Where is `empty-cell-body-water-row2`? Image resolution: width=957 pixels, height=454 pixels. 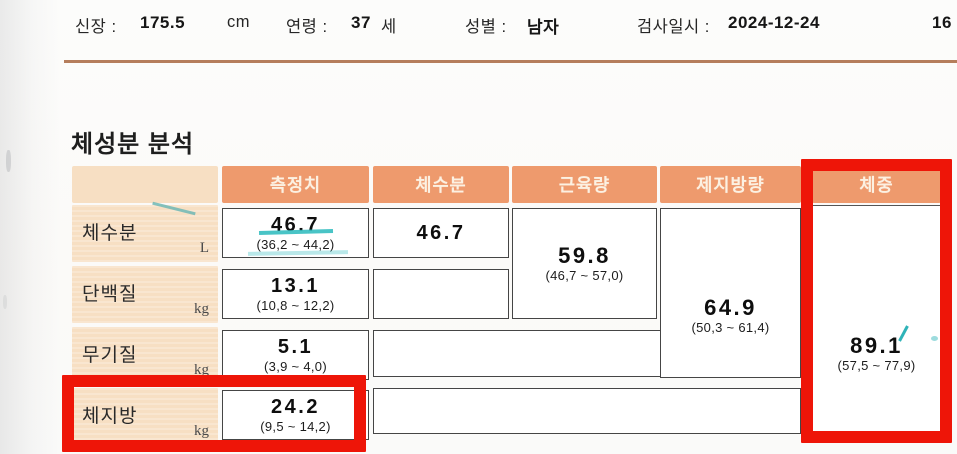 empty-cell-body-water-row2 is located at coordinates (441, 294).